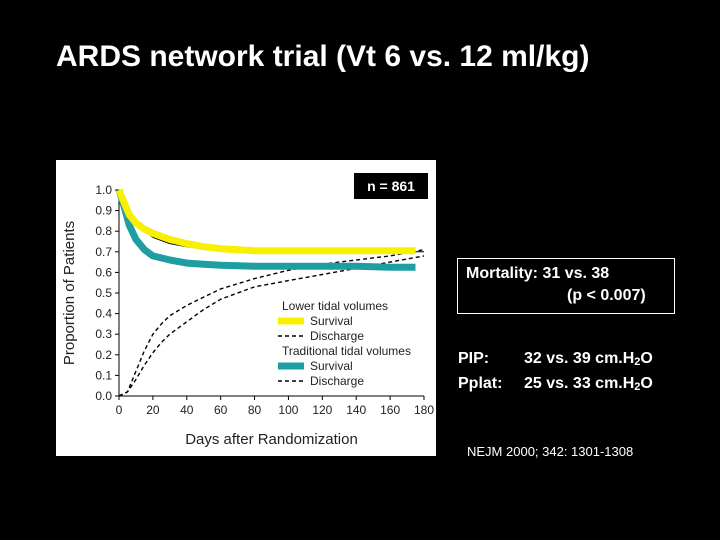 This screenshot has height=540, width=720. Describe the element at coordinates (606, 295) in the screenshot. I see `mortality-p-value: (p < 0.007)` at that location.